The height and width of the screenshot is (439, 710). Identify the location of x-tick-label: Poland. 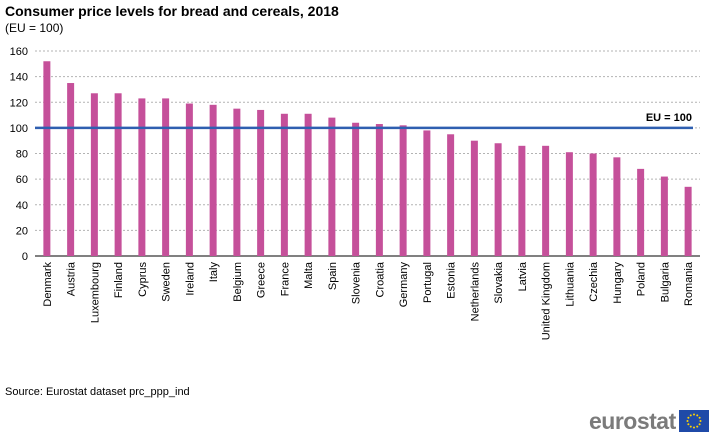
(642, 279).